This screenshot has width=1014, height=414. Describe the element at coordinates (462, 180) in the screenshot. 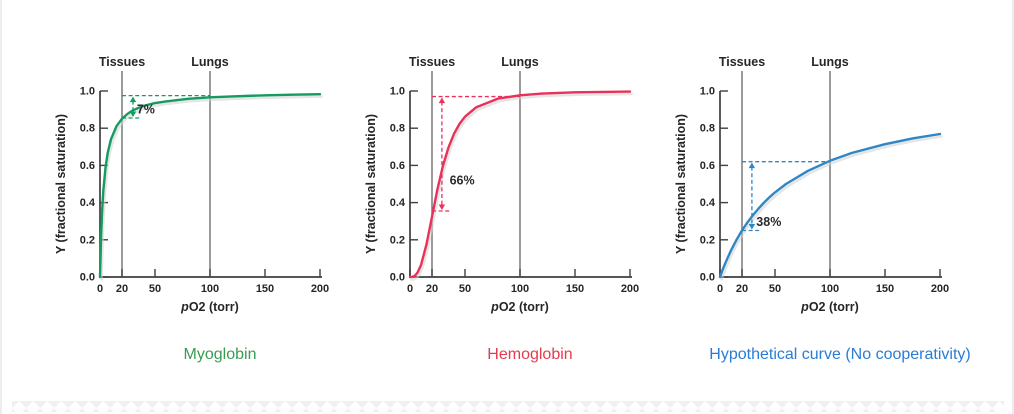

I see `delta-percent-label: 66%` at that location.